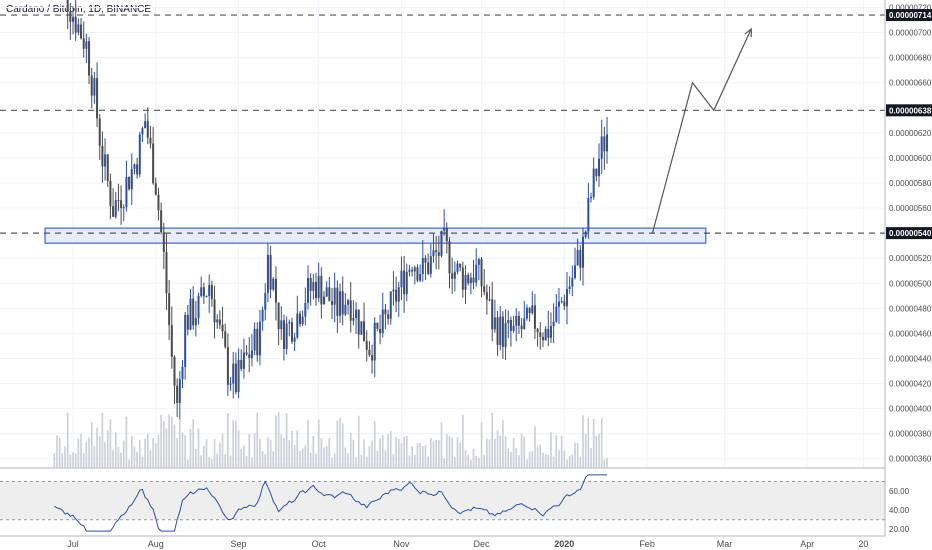 The height and width of the screenshot is (550, 932). What do you see at coordinates (319, 544) in the screenshot?
I see `time-tick-label: Oct` at bounding box center [319, 544].